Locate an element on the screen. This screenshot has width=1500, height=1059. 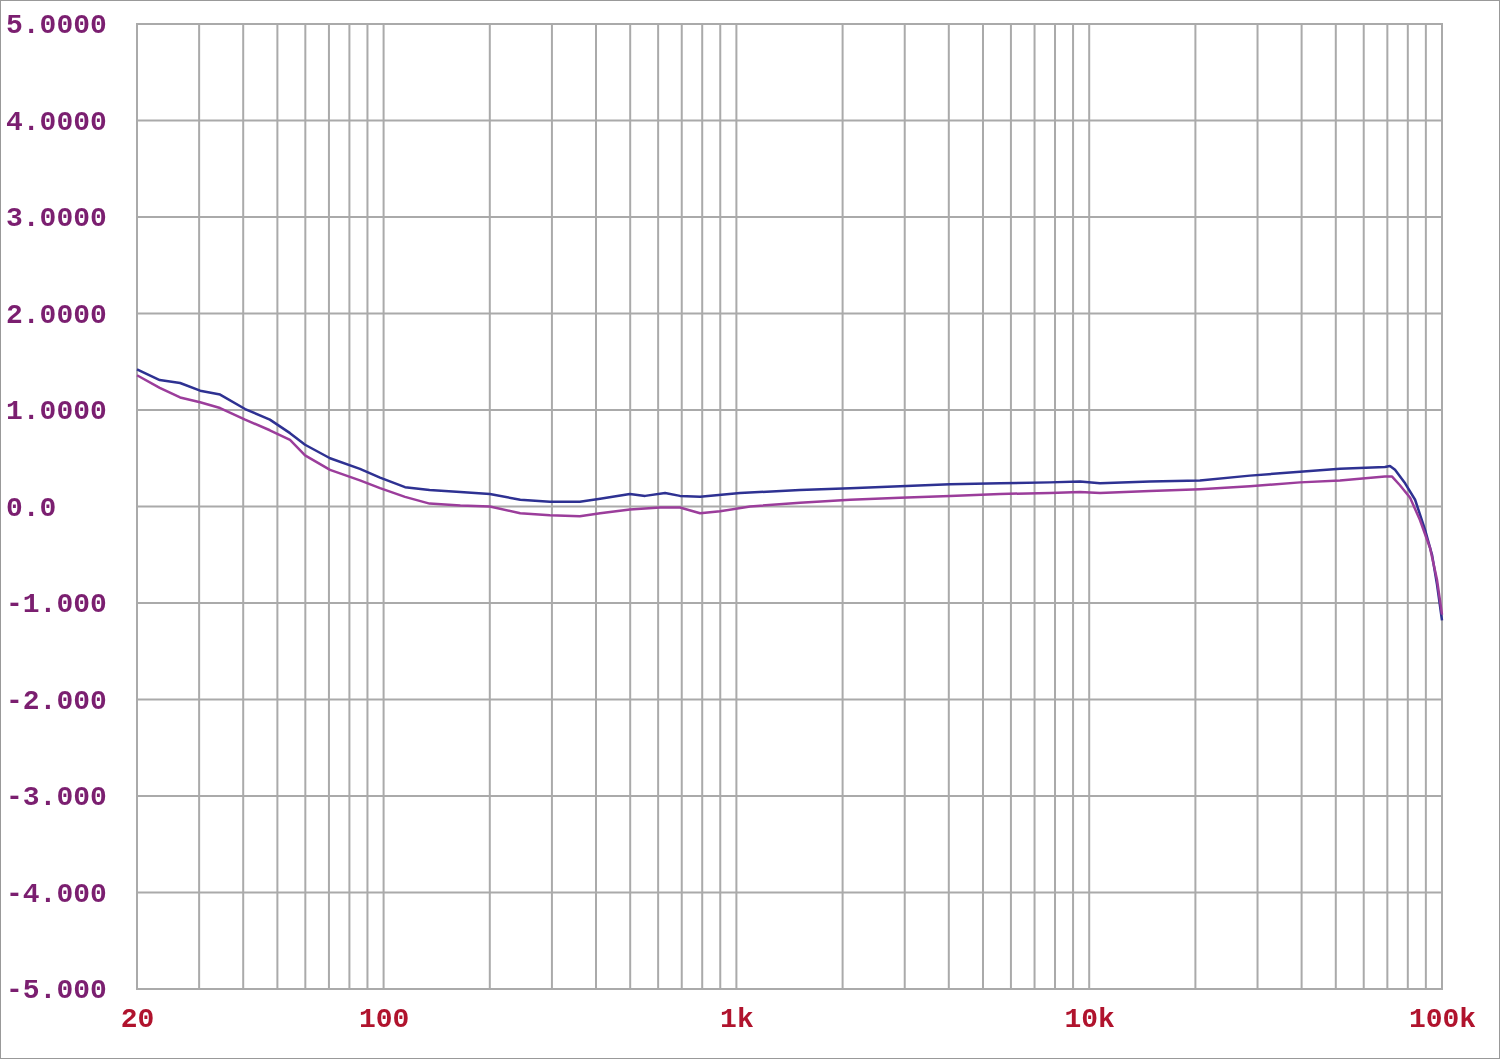
x-tick-label: 20 is located at coordinates (137, 1019).